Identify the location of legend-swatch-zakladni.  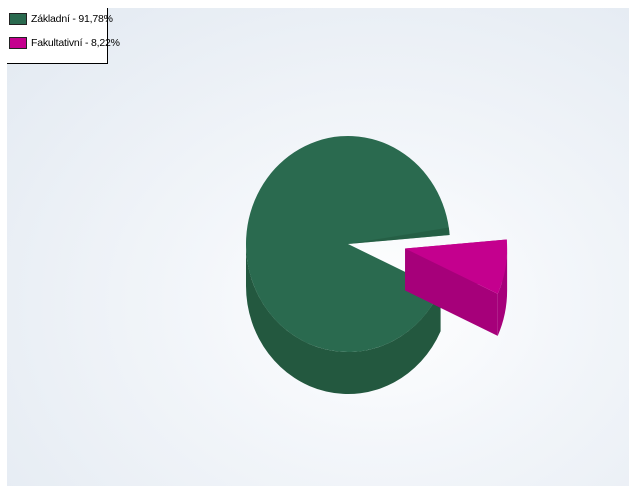
(18, 19).